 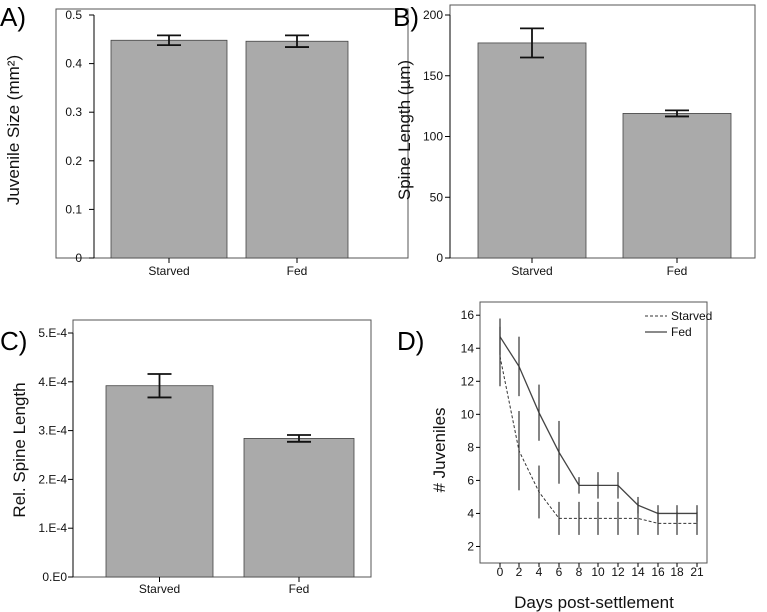 I want to click on y-tick-label: 12, so click(x=468, y=381).